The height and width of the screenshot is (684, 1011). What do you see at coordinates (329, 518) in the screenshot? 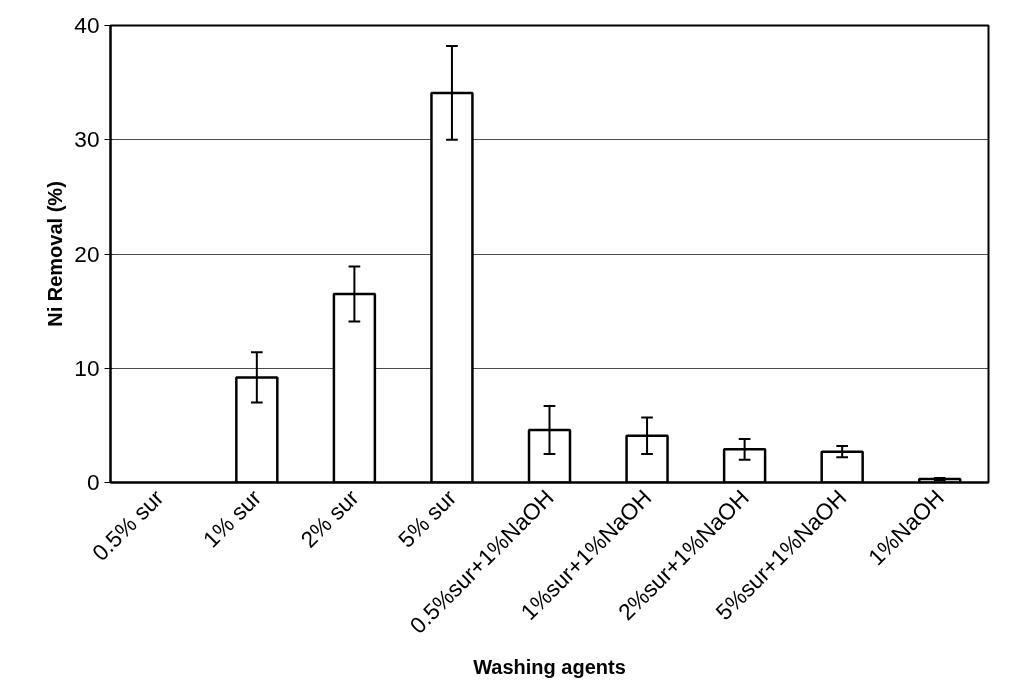
I see `x-tick-label: 2% sur` at bounding box center [329, 518].